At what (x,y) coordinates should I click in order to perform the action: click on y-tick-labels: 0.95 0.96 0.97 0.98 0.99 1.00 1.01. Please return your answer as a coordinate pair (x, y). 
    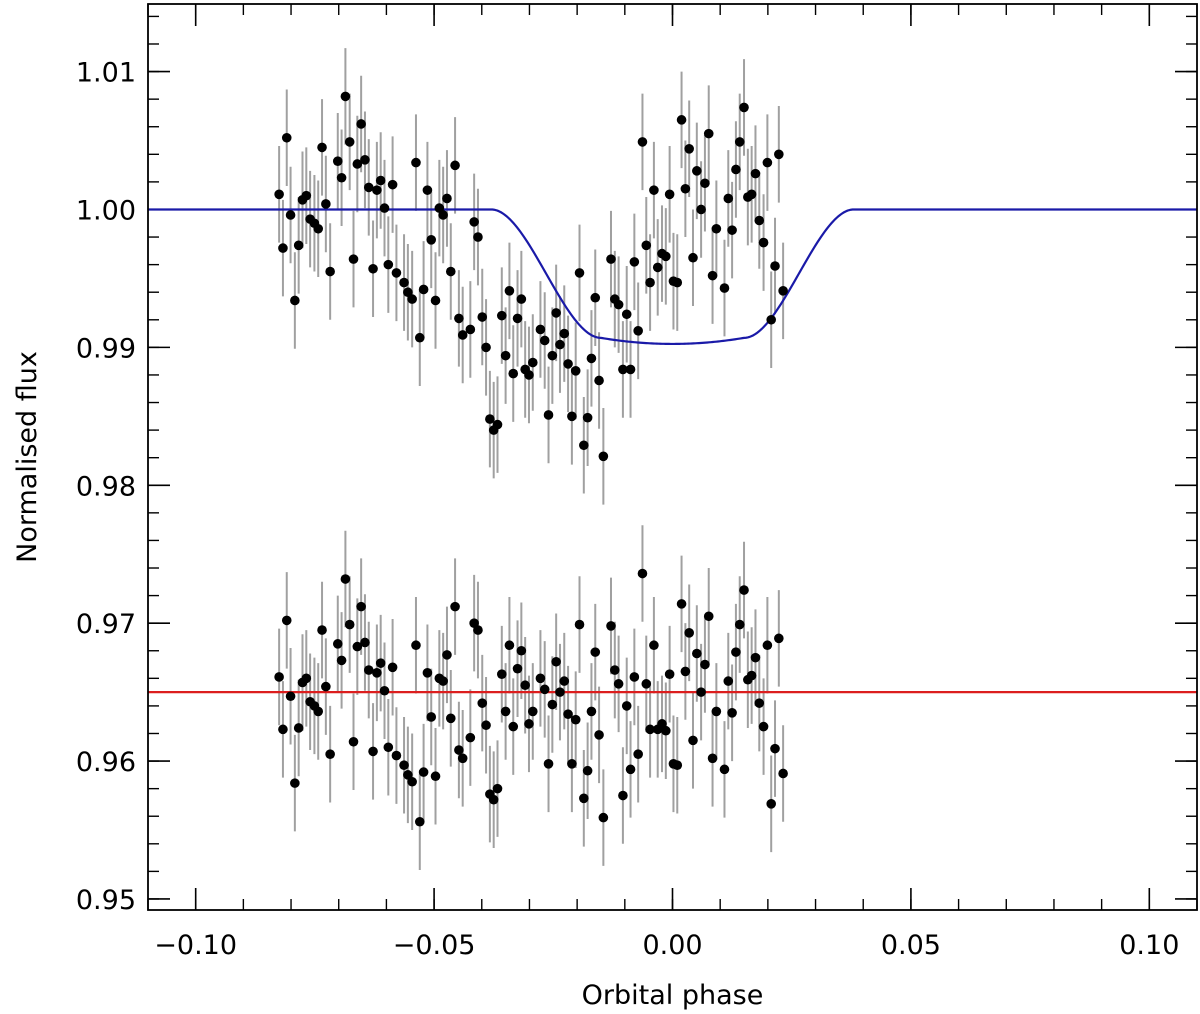
    Looking at the image, I should click on (106, 487).